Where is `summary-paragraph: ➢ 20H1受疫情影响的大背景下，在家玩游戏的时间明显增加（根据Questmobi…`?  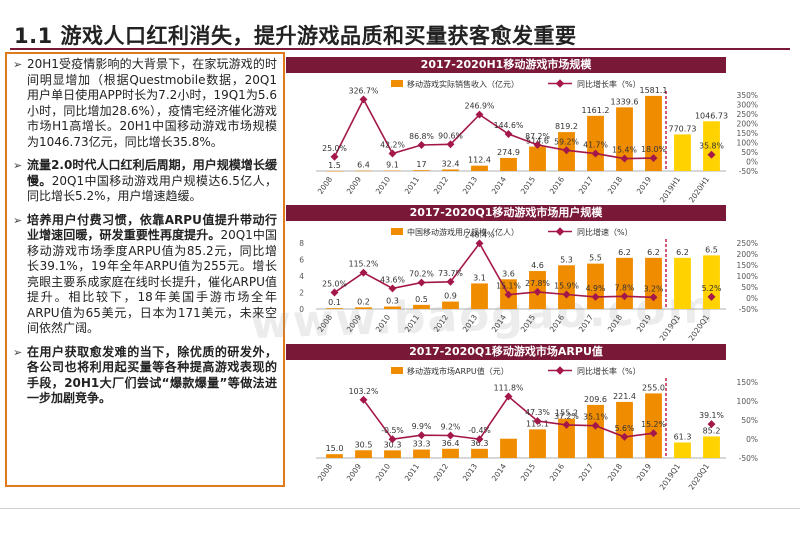 summary-paragraph: ➢ 20H1受疫情影响的大背景下，在家玩游戏的时间明显增加（根据Questmobi… is located at coordinates (145, 103).